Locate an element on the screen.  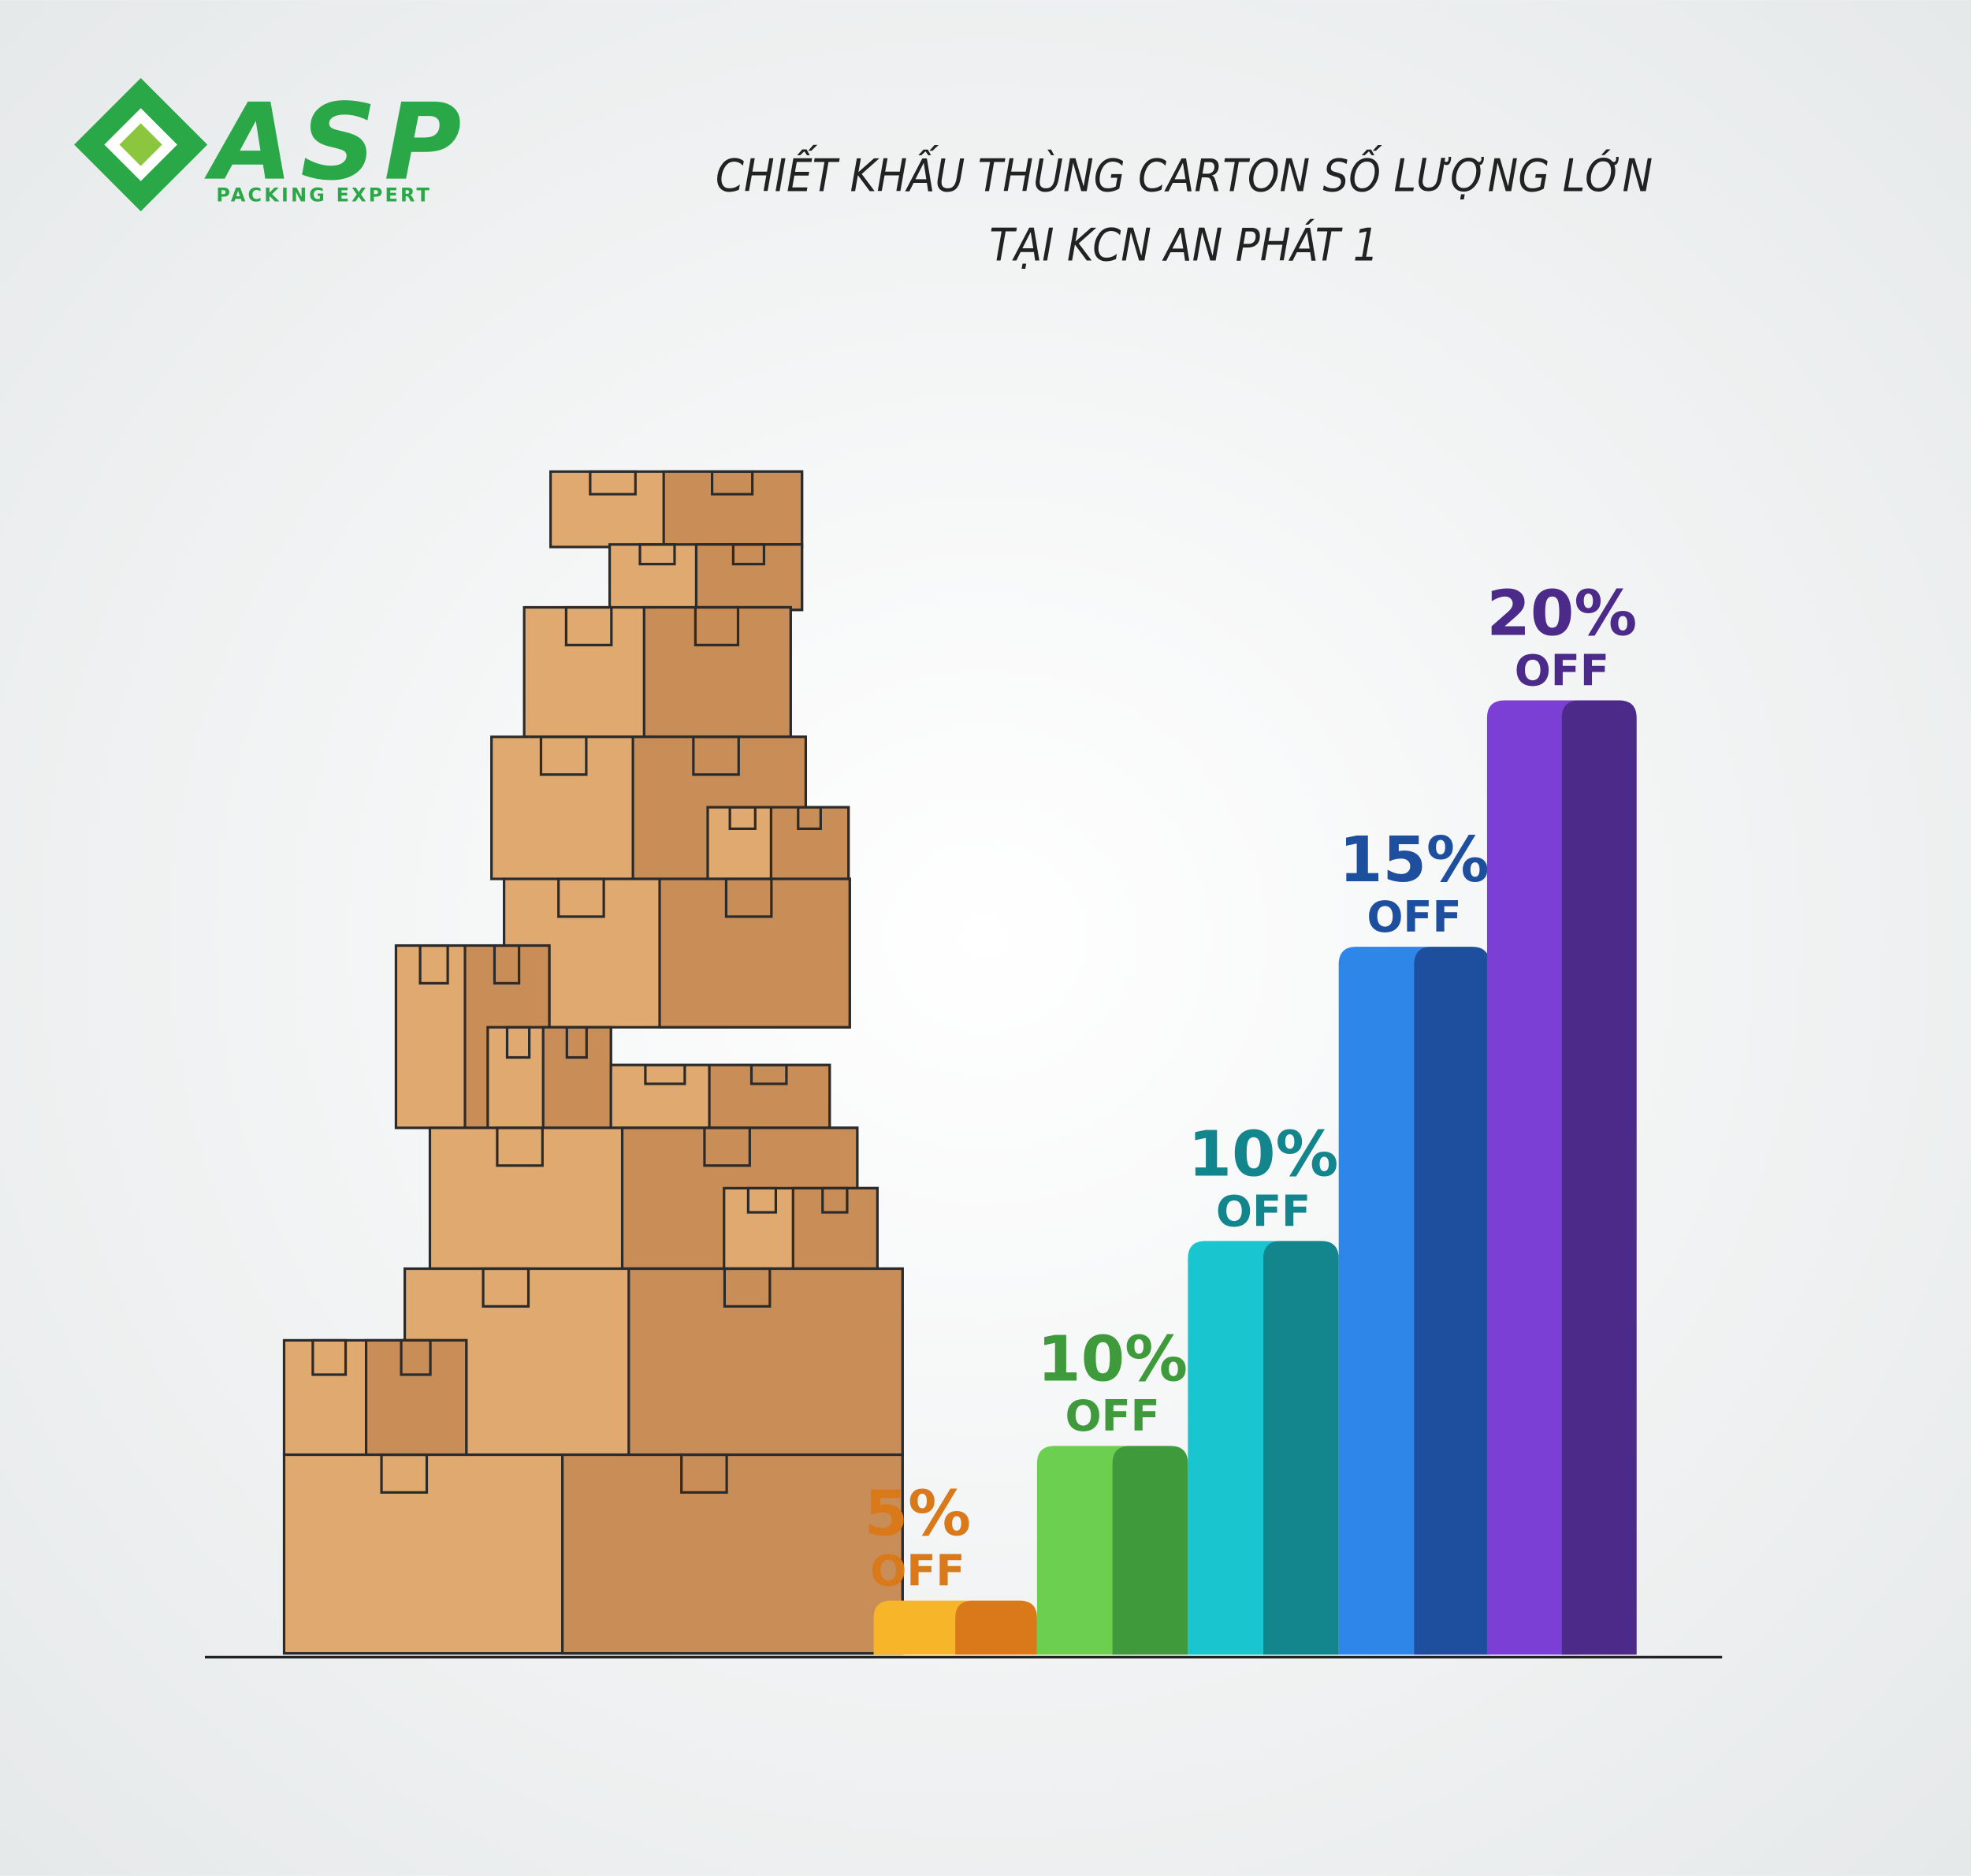
title-line: TẠI KCN AN PHÁT 1 is located at coordinates (1184, 244).